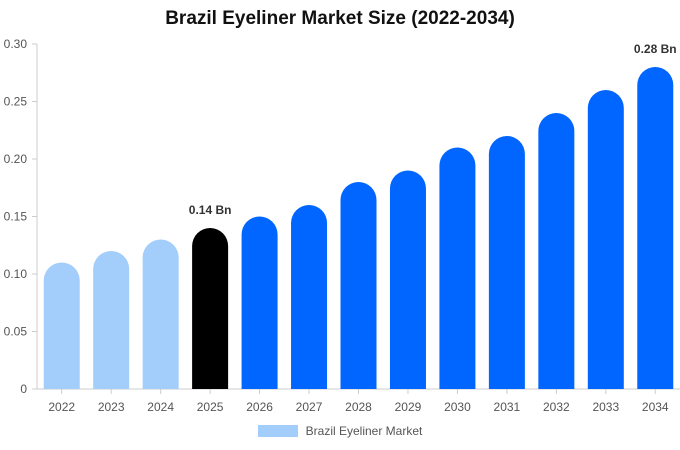 This screenshot has height=450, width=680. What do you see at coordinates (23, 389) in the screenshot?
I see `y-tick-label: 0` at bounding box center [23, 389].